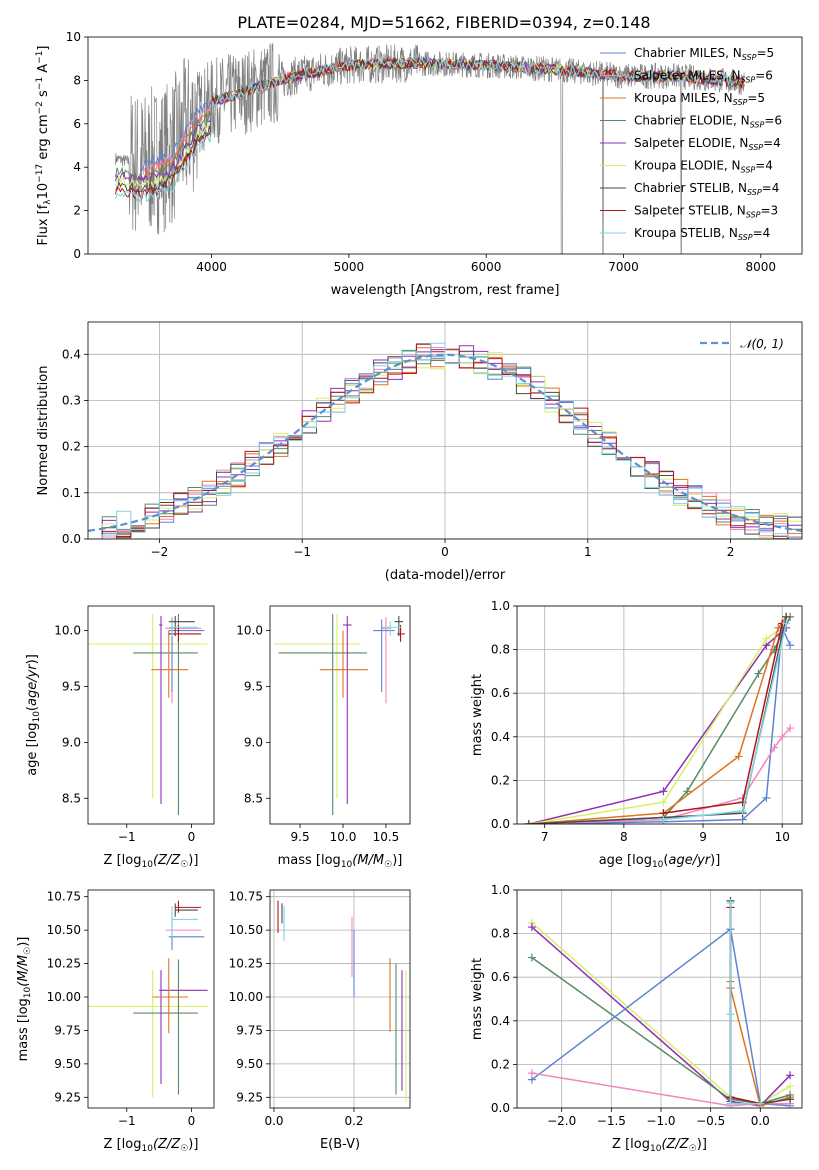 Image resolution: width=819 pixels, height=1170 pixels. I want to click on x-tick-label: 8000, so click(761, 267).